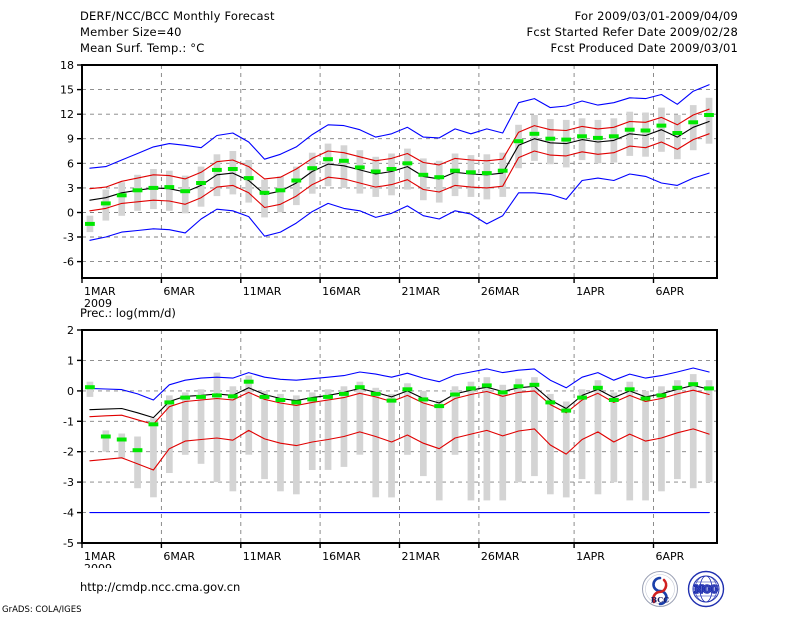  What do you see at coordinates (68, 421) in the screenshot?
I see `y-tick-label: -1` at bounding box center [68, 421].